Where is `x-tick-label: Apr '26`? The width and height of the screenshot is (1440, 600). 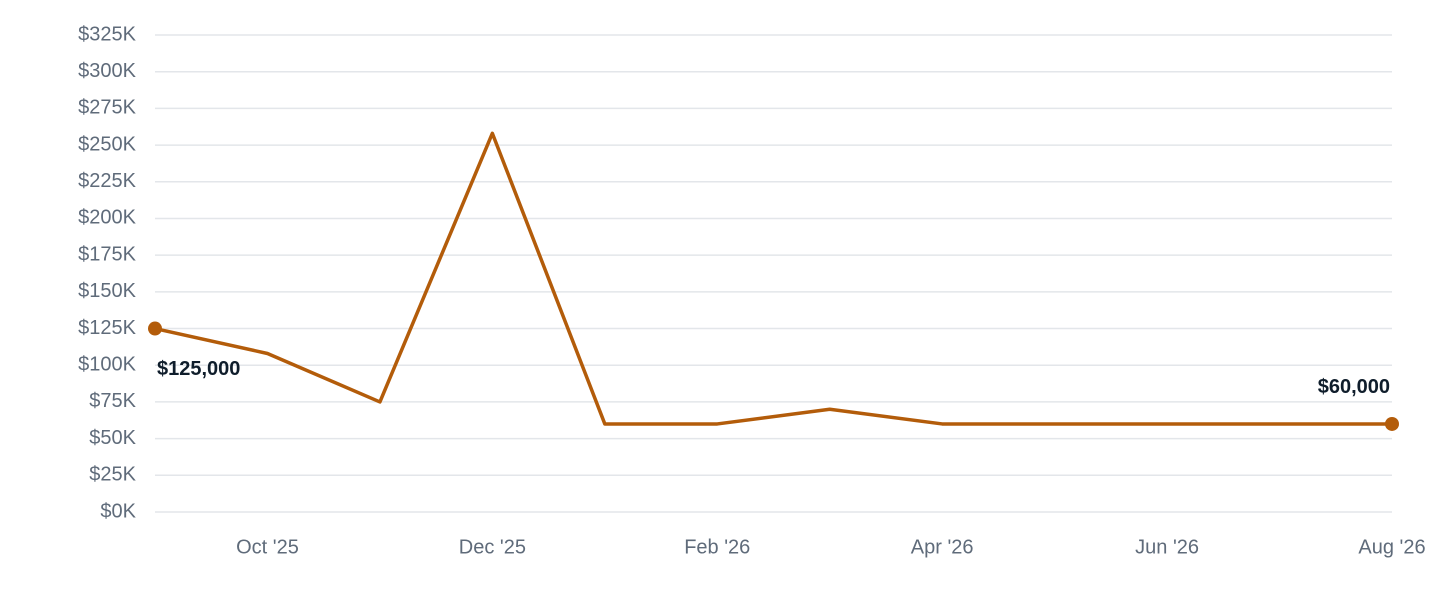 x-tick-label: Apr '26 is located at coordinates (942, 547).